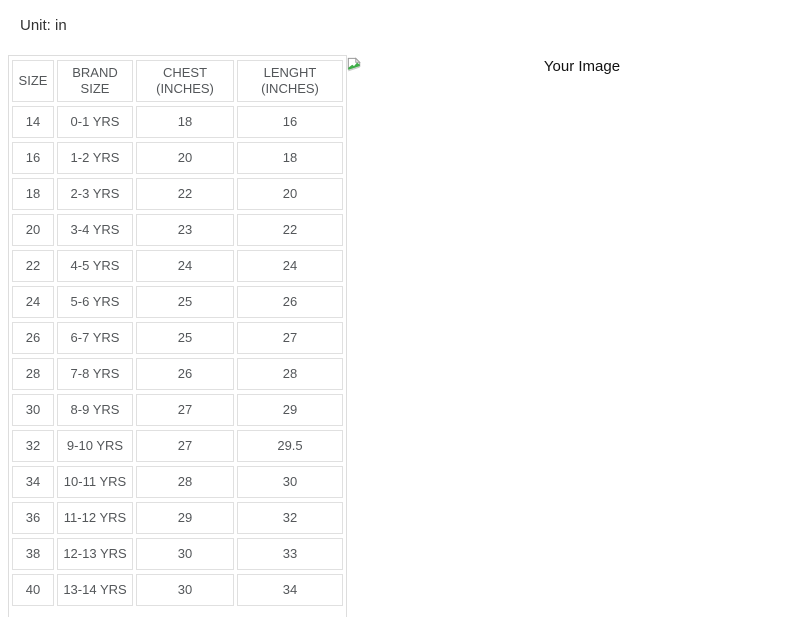  Describe the element at coordinates (33, 338) in the screenshot. I see `cell-size: 26` at that location.